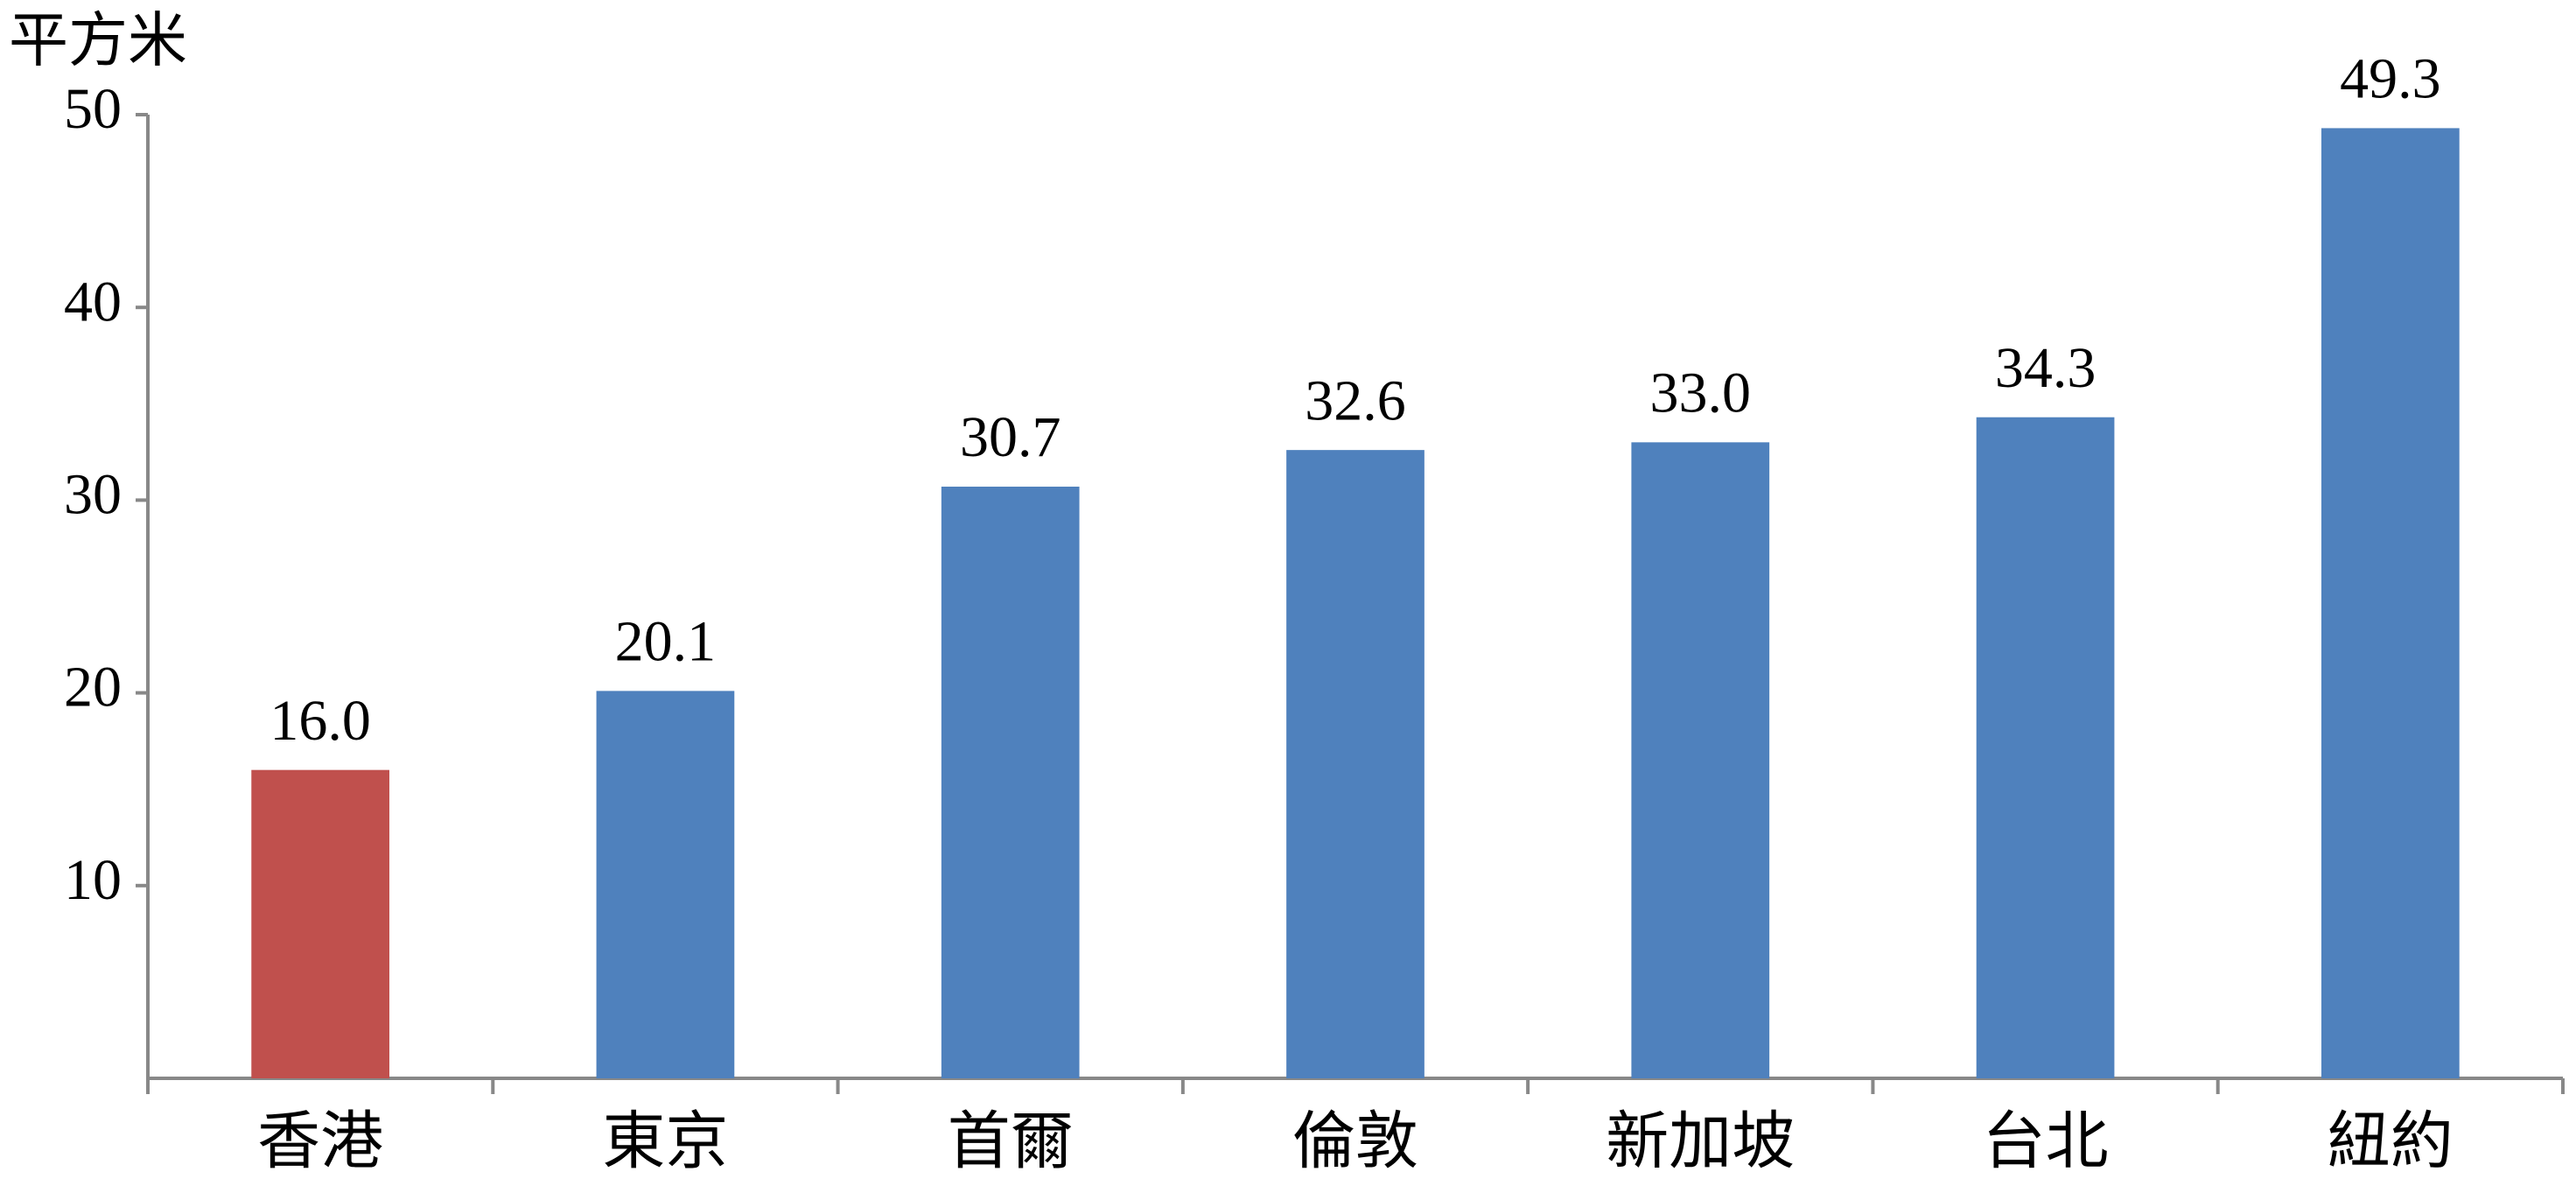 Image resolution: width=2576 pixels, height=1200 pixels. Describe the element at coordinates (93, 495) in the screenshot. I see `y-tick-label: 30` at that location.